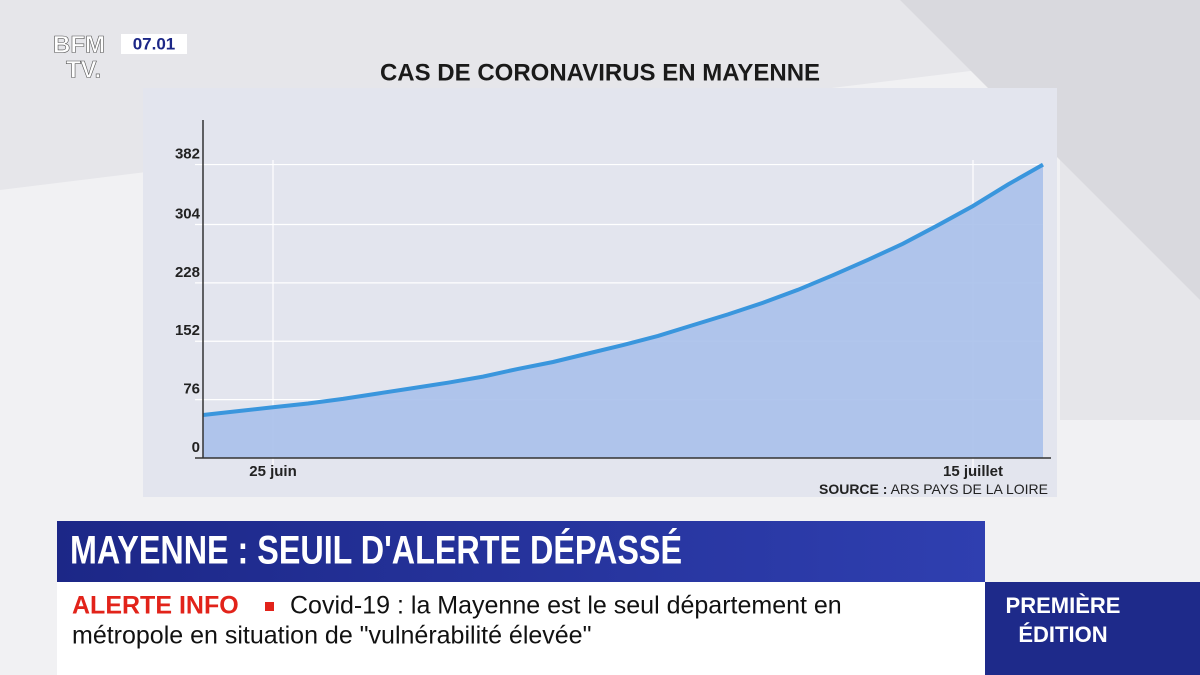 The image size is (1200, 675). I want to click on source: SOURCE : ARS PAYS DE LA LOIRE, so click(933, 489).